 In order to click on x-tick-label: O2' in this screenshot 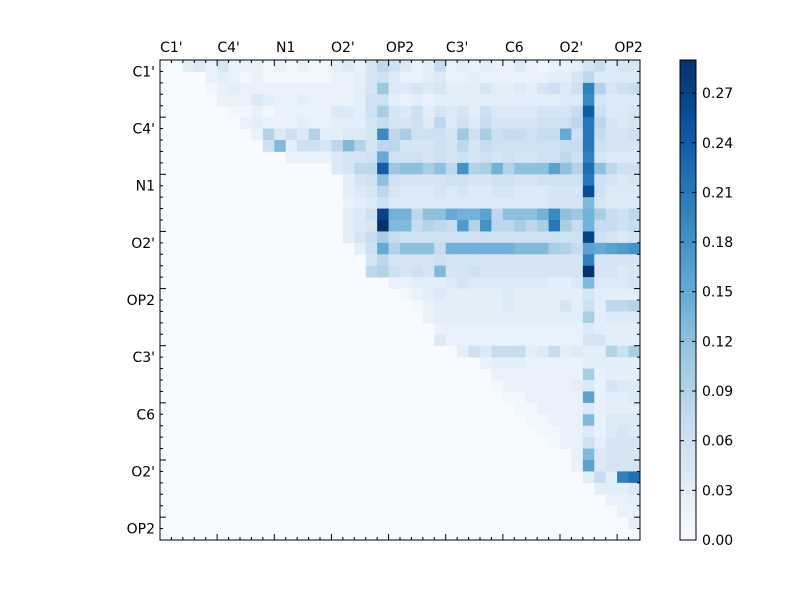, I will do `click(343, 48)`.